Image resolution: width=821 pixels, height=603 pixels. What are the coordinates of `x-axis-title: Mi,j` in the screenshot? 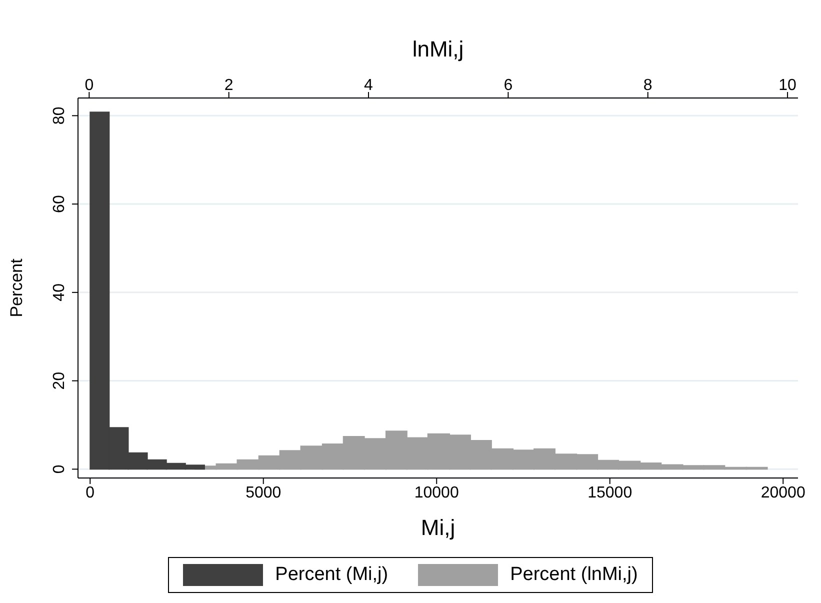 It's located at (438, 527).